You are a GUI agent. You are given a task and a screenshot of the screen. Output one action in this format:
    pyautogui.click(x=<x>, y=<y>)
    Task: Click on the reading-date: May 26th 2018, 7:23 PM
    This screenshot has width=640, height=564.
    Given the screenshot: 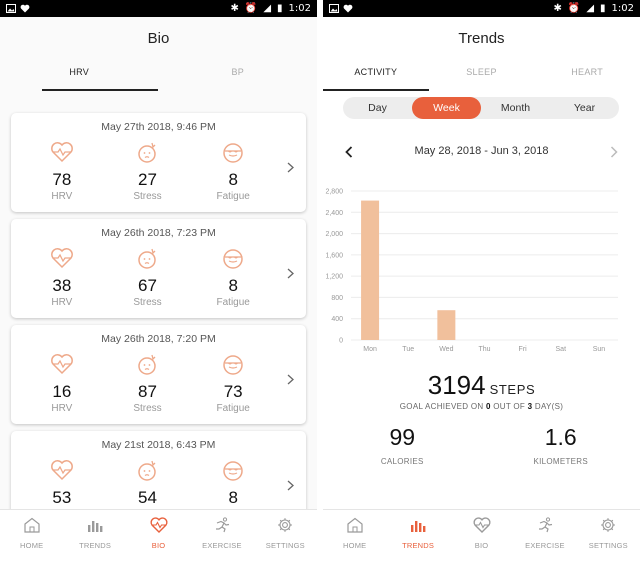 What is the action you would take?
    pyautogui.click(x=158, y=233)
    